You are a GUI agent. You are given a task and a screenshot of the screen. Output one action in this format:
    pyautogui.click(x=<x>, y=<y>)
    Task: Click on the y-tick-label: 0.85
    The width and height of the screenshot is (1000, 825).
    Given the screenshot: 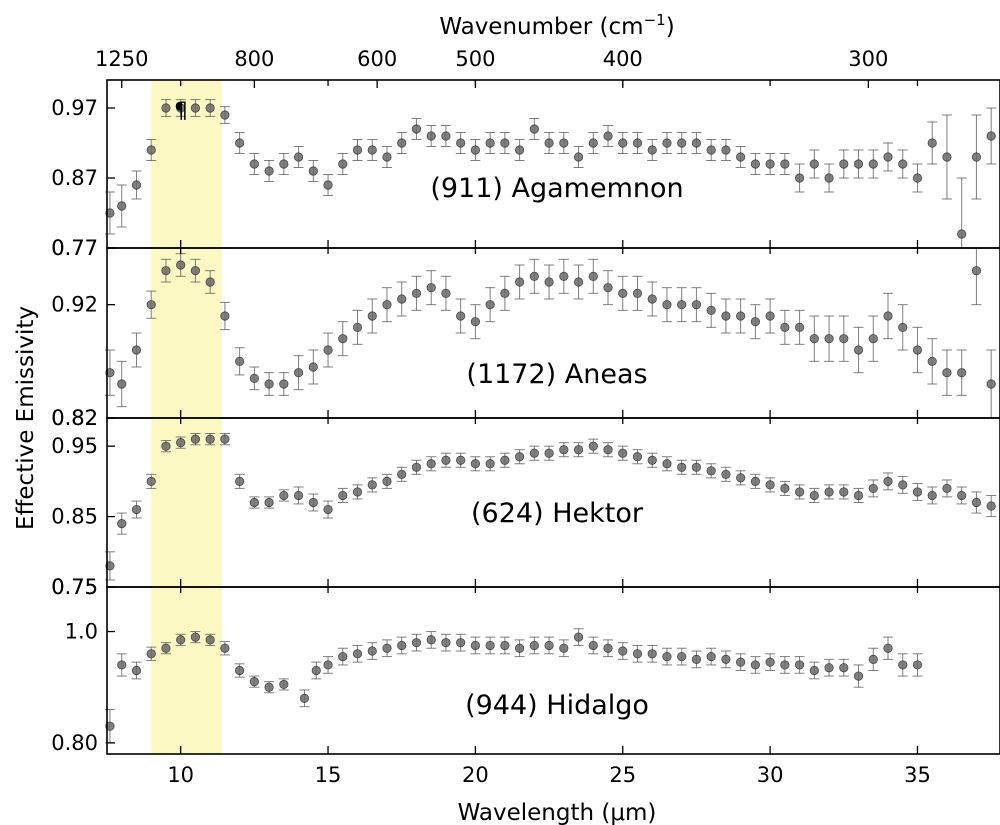 What is the action you would take?
    pyautogui.click(x=74, y=517)
    